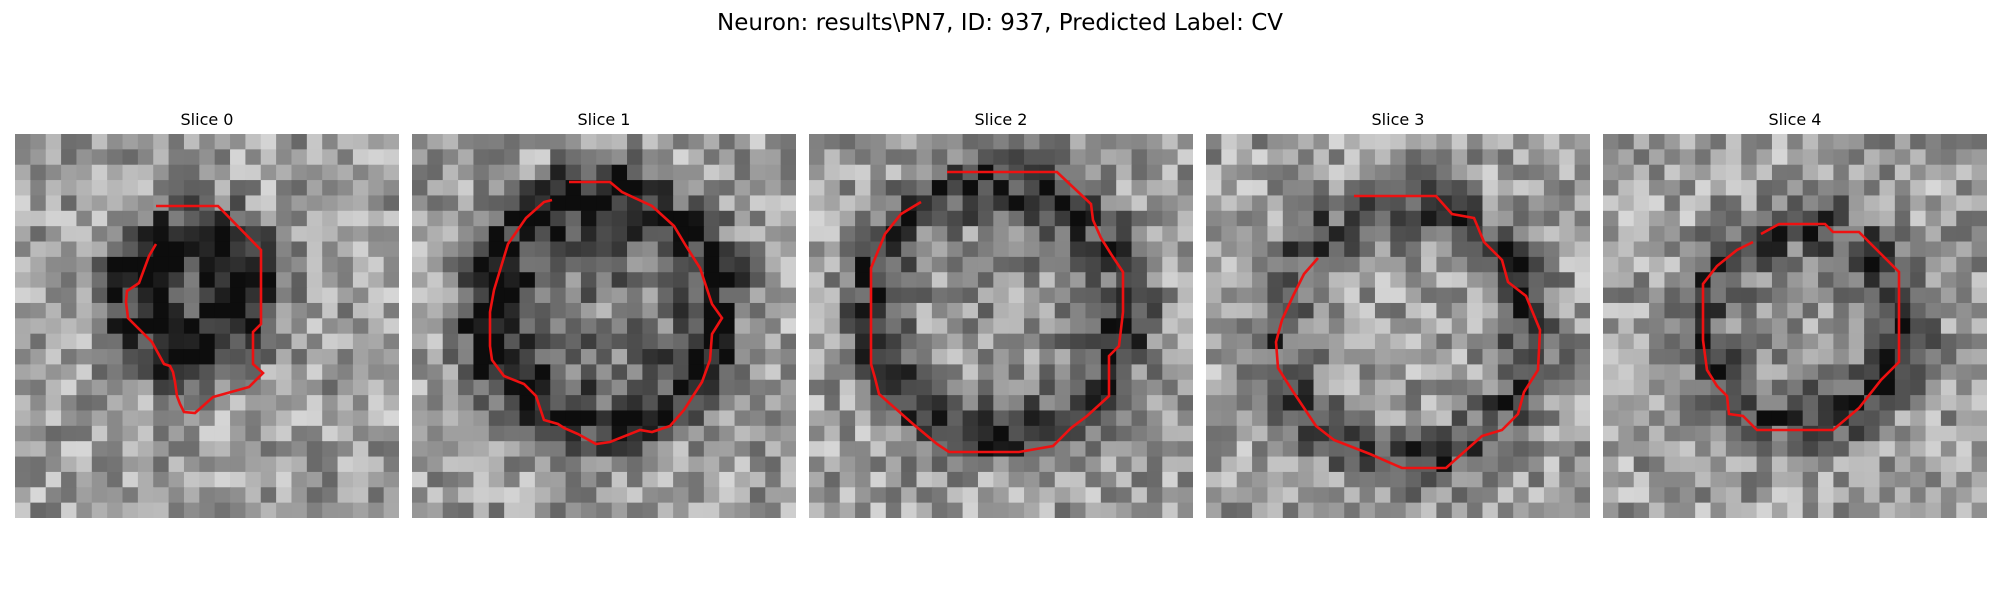  What do you see at coordinates (604, 119) in the screenshot?
I see `slice-title: Slice 1` at bounding box center [604, 119].